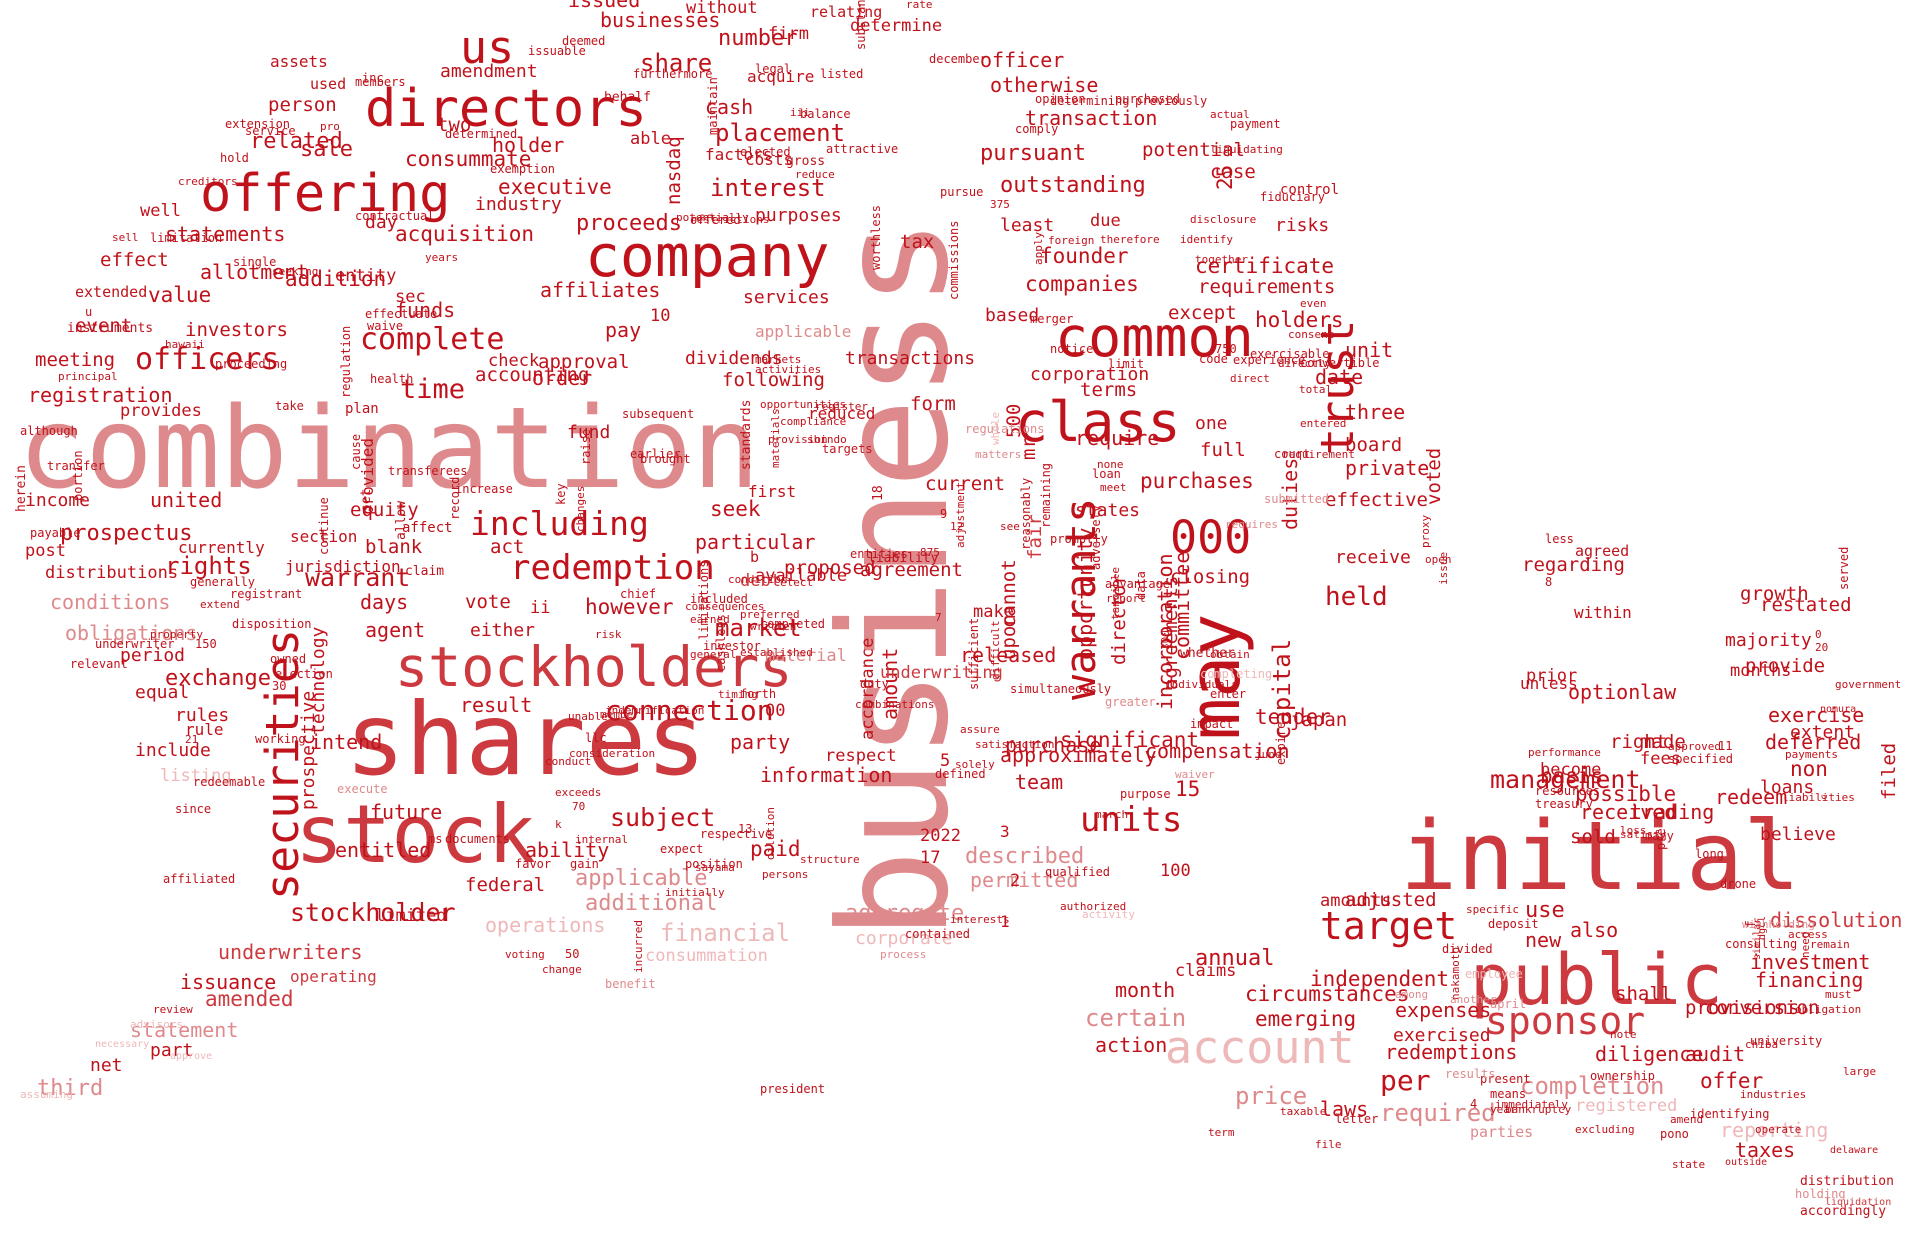 Image resolution: width=1920 pixels, height=1236 pixels. I want to click on word-least: least, so click(1027, 225).